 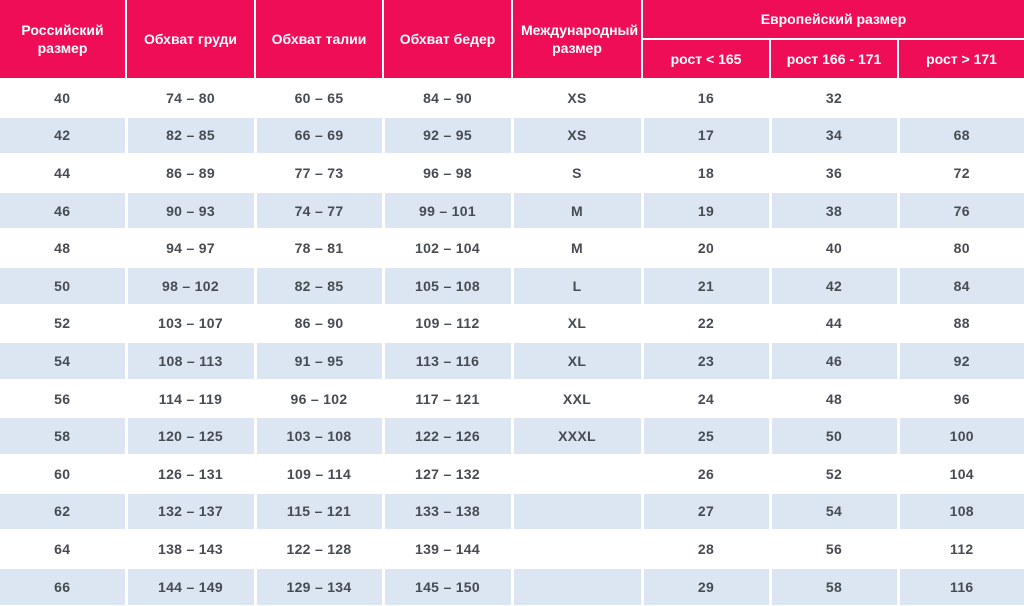 I want to click on table-cell: 90 – 93, so click(x=189, y=210).